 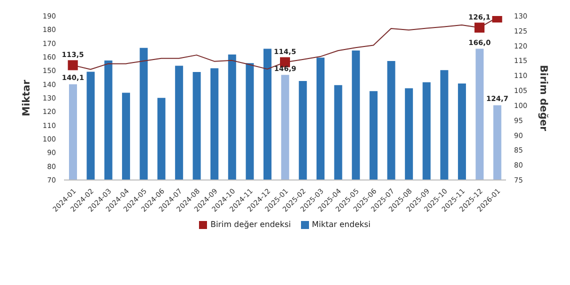 I want to click on legend-label: Birim değer endeksi, so click(x=250, y=224).